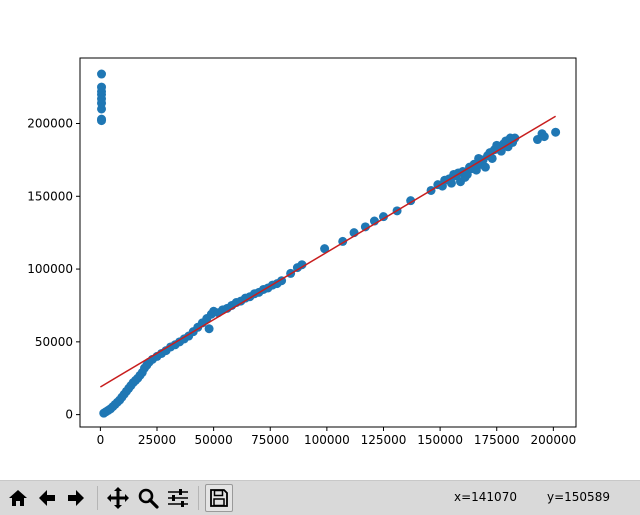 This screenshot has width=640, height=515. I want to click on y-tick-label: 100000, so click(50, 269).